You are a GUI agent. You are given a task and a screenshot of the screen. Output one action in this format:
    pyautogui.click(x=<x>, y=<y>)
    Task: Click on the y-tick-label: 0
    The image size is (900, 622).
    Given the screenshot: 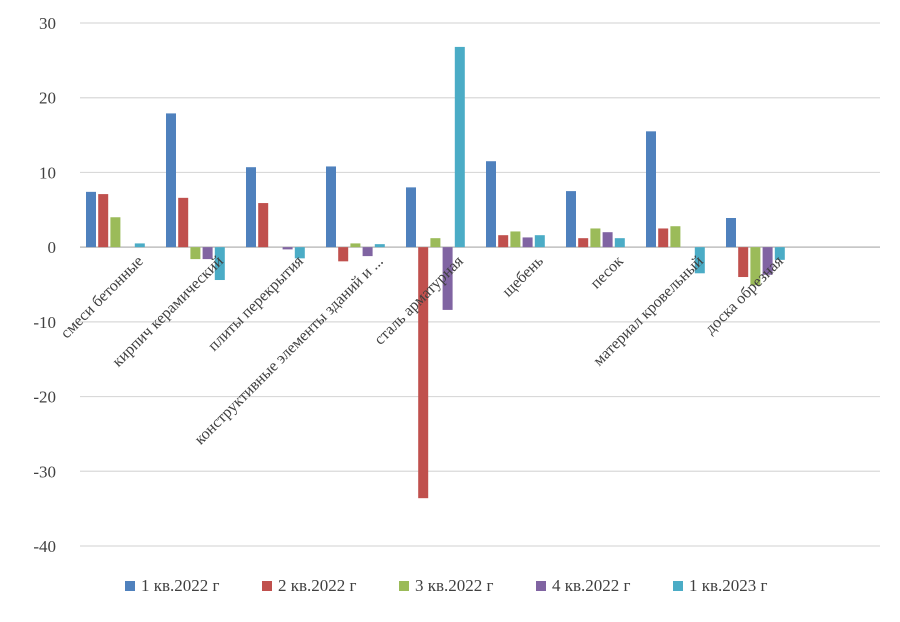 What is the action you would take?
    pyautogui.click(x=52, y=247)
    